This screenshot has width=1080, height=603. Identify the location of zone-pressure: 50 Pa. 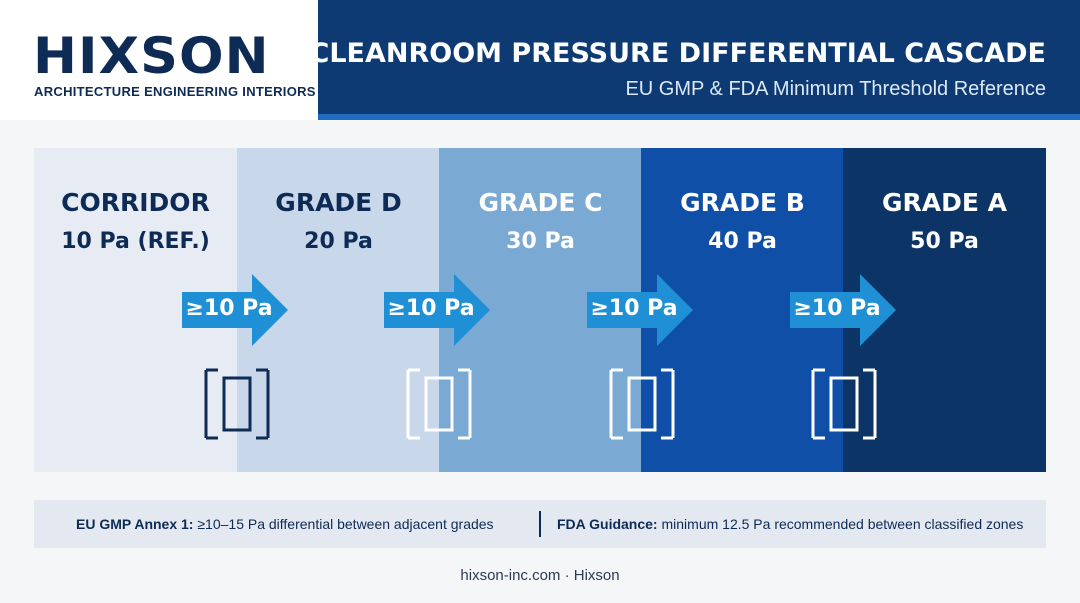
(944, 241).